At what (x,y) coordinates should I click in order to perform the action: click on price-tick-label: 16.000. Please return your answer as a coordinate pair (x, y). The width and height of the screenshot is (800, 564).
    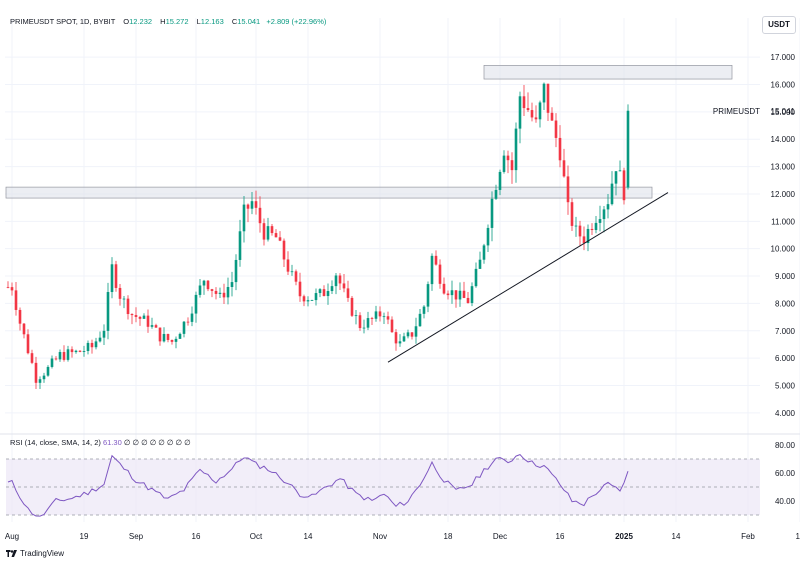
    Looking at the image, I should click on (783, 85).